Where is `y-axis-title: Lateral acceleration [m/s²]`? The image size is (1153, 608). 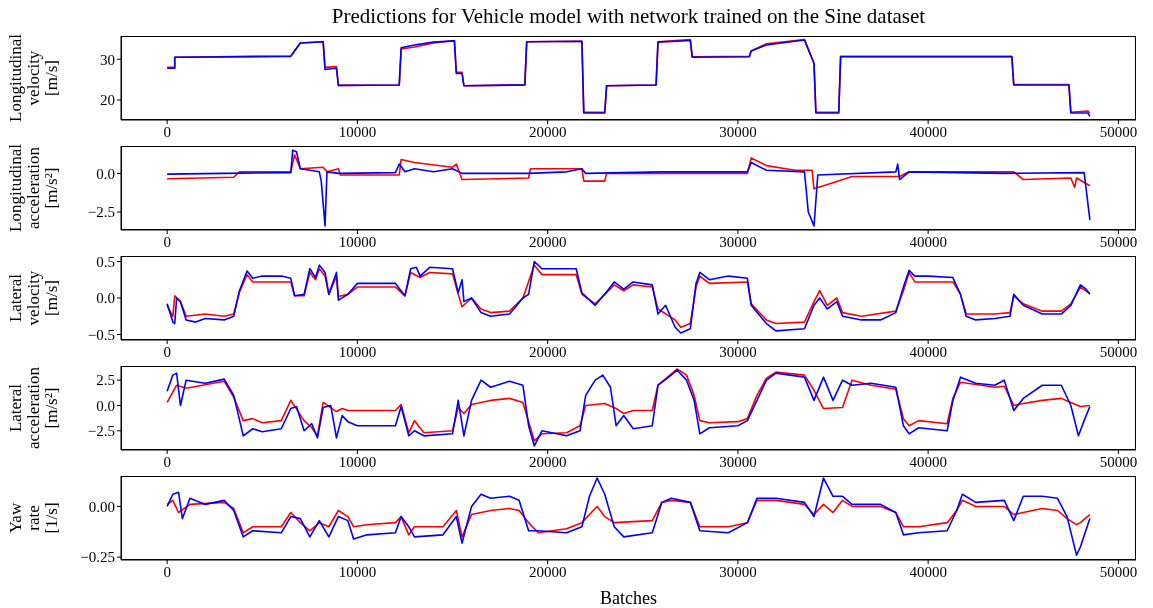 y-axis-title: Lateral acceleration [m/s²] is located at coordinates (33, 408).